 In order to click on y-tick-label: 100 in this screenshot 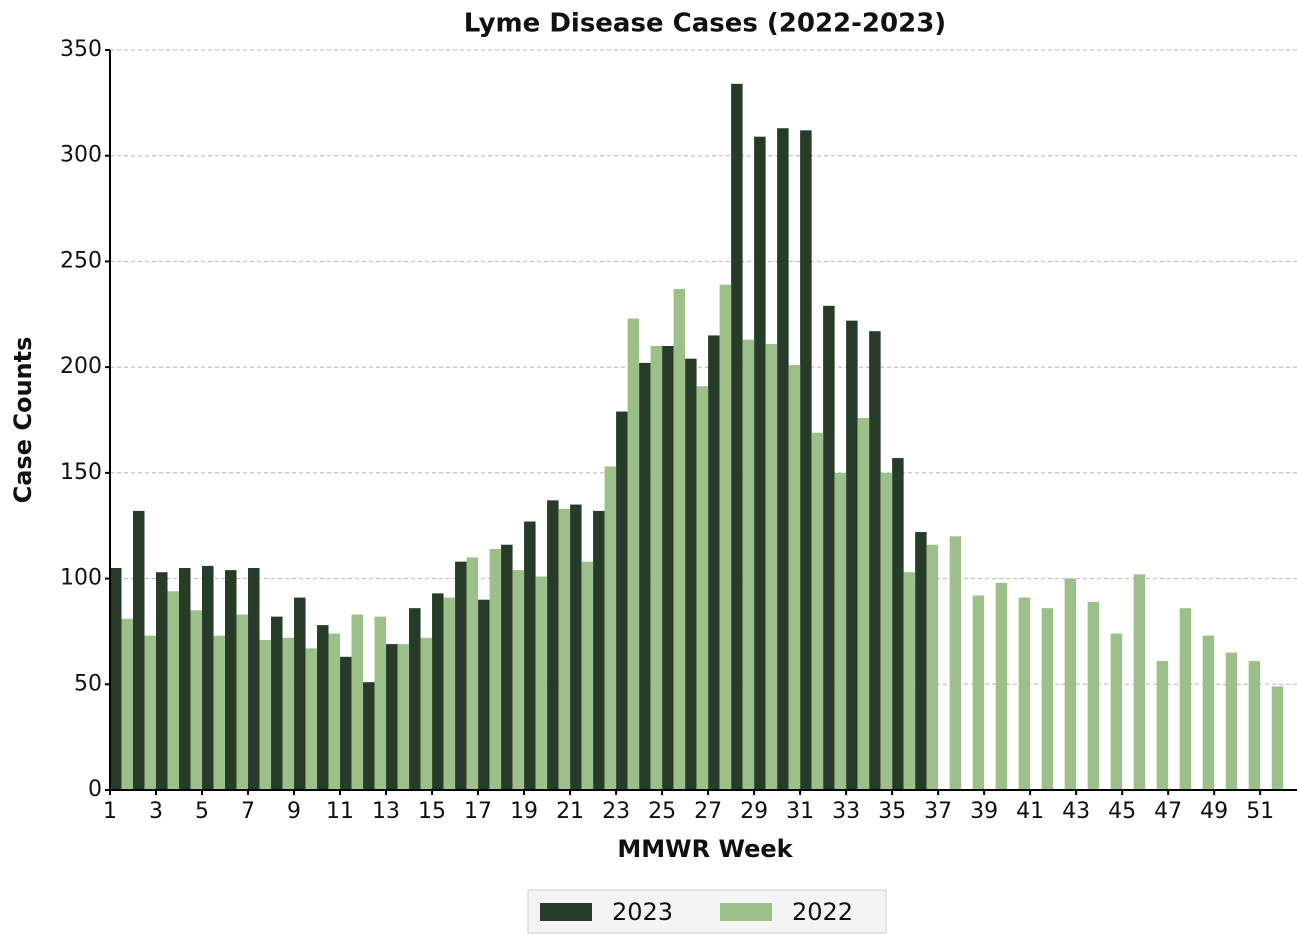, I will do `click(81, 578)`.